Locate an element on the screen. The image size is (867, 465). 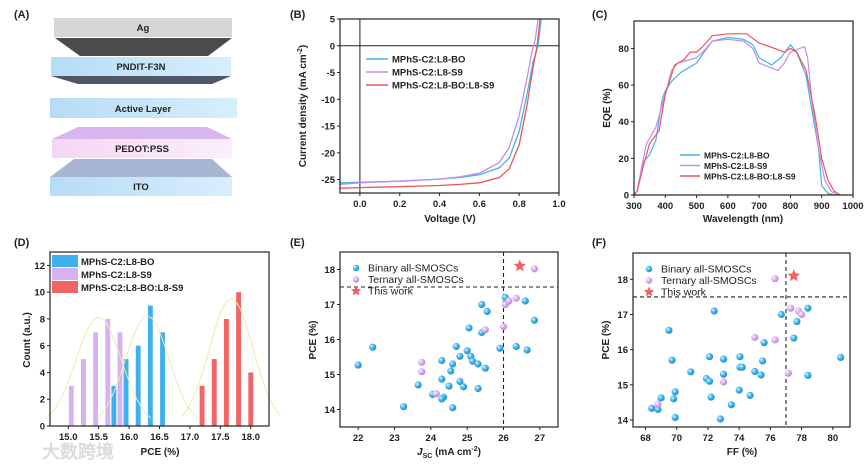
b-ytick-label: -10 is located at coordinates (328, 100).